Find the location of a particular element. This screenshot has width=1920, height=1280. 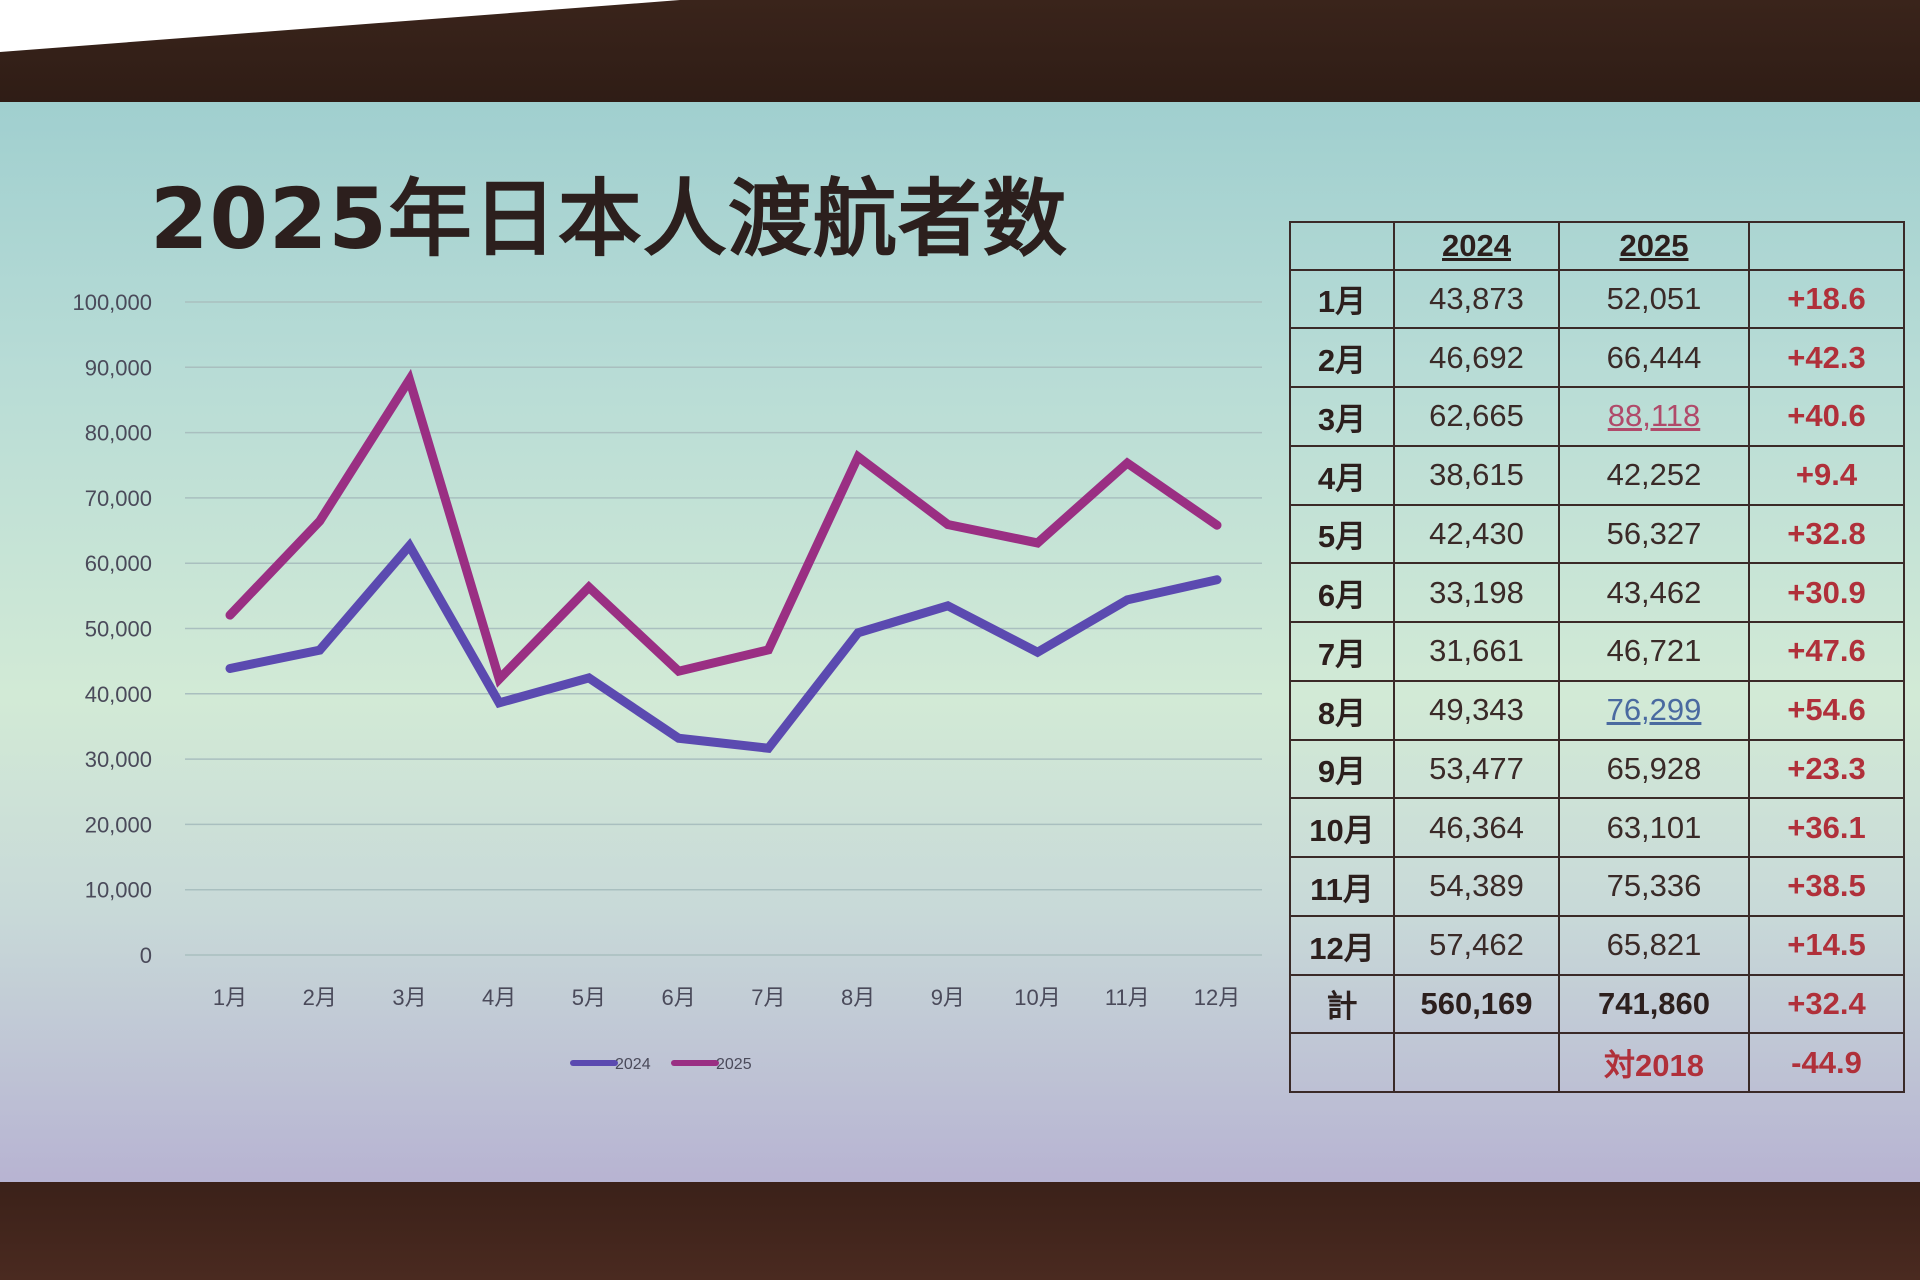

y-tick-label: 100,000 is located at coordinates (112, 302).